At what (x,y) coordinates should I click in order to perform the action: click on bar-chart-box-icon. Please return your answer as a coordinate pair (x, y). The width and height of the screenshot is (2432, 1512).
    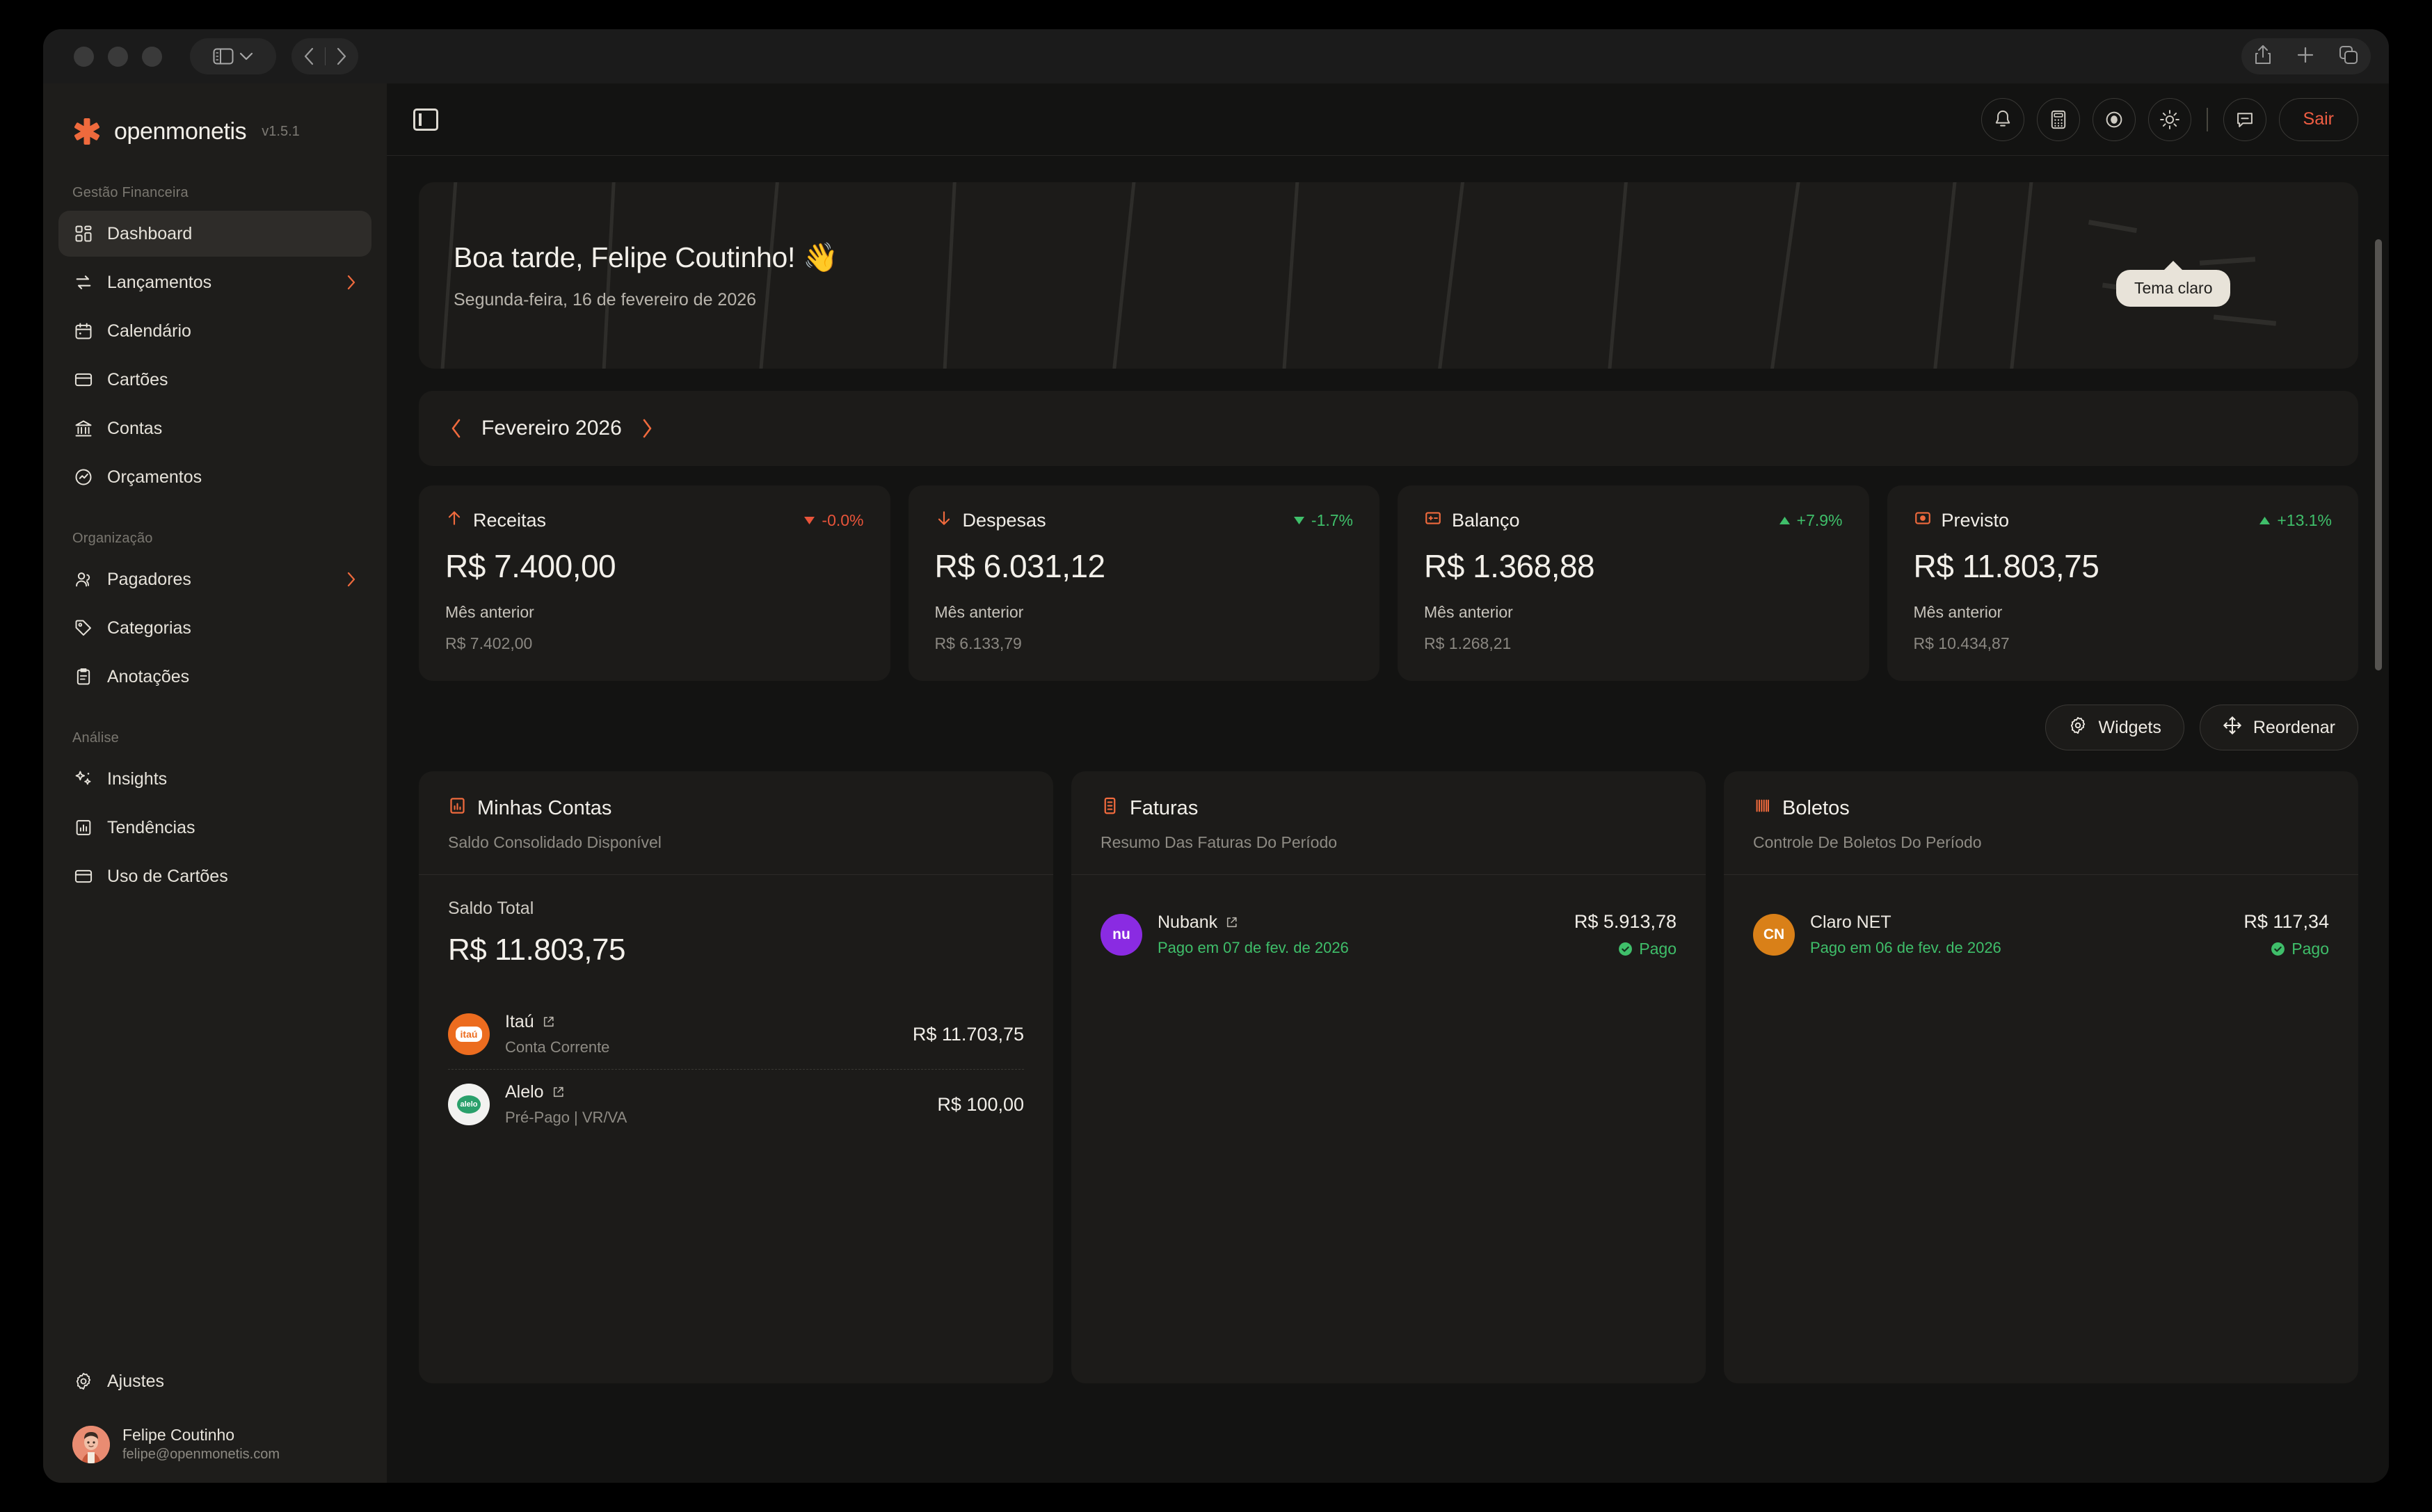
    Looking at the image, I should click on (457, 808).